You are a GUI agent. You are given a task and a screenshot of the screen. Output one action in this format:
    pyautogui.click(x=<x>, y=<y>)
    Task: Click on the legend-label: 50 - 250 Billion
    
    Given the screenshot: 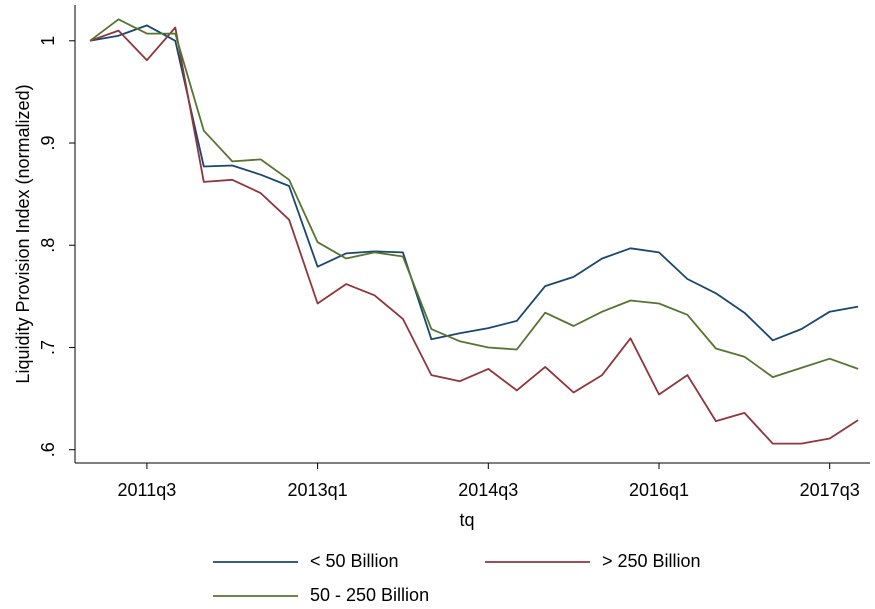 What is the action you would take?
    pyautogui.click(x=369, y=595)
    